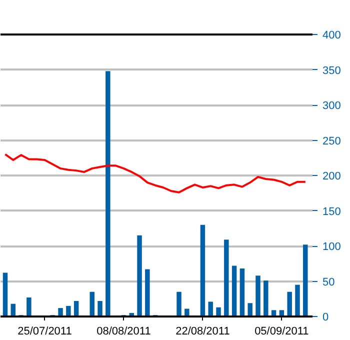 The image size is (350, 340). What do you see at coordinates (331, 212) in the screenshot?
I see `y-tick-label: 150` at bounding box center [331, 212].